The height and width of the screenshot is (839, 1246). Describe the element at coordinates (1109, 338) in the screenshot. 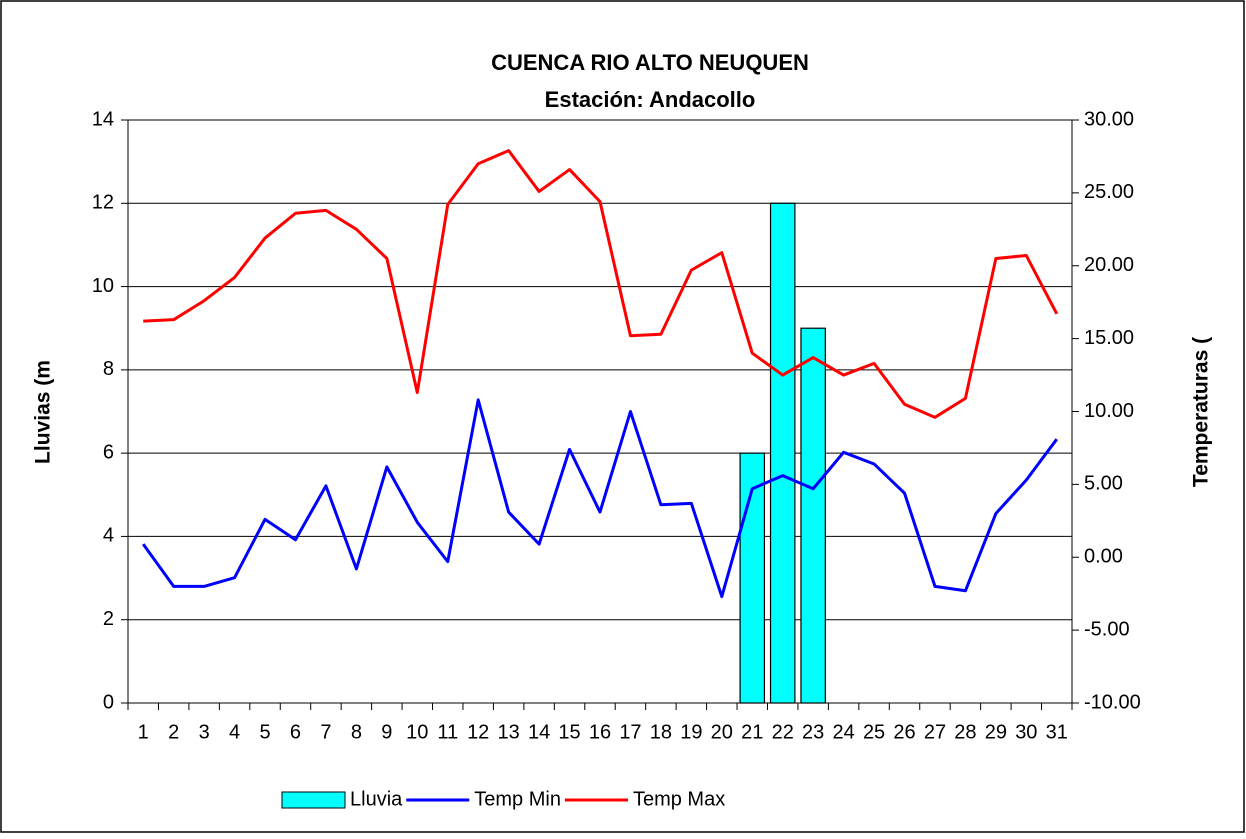

I see `y2-tick-label: 15.00` at that location.